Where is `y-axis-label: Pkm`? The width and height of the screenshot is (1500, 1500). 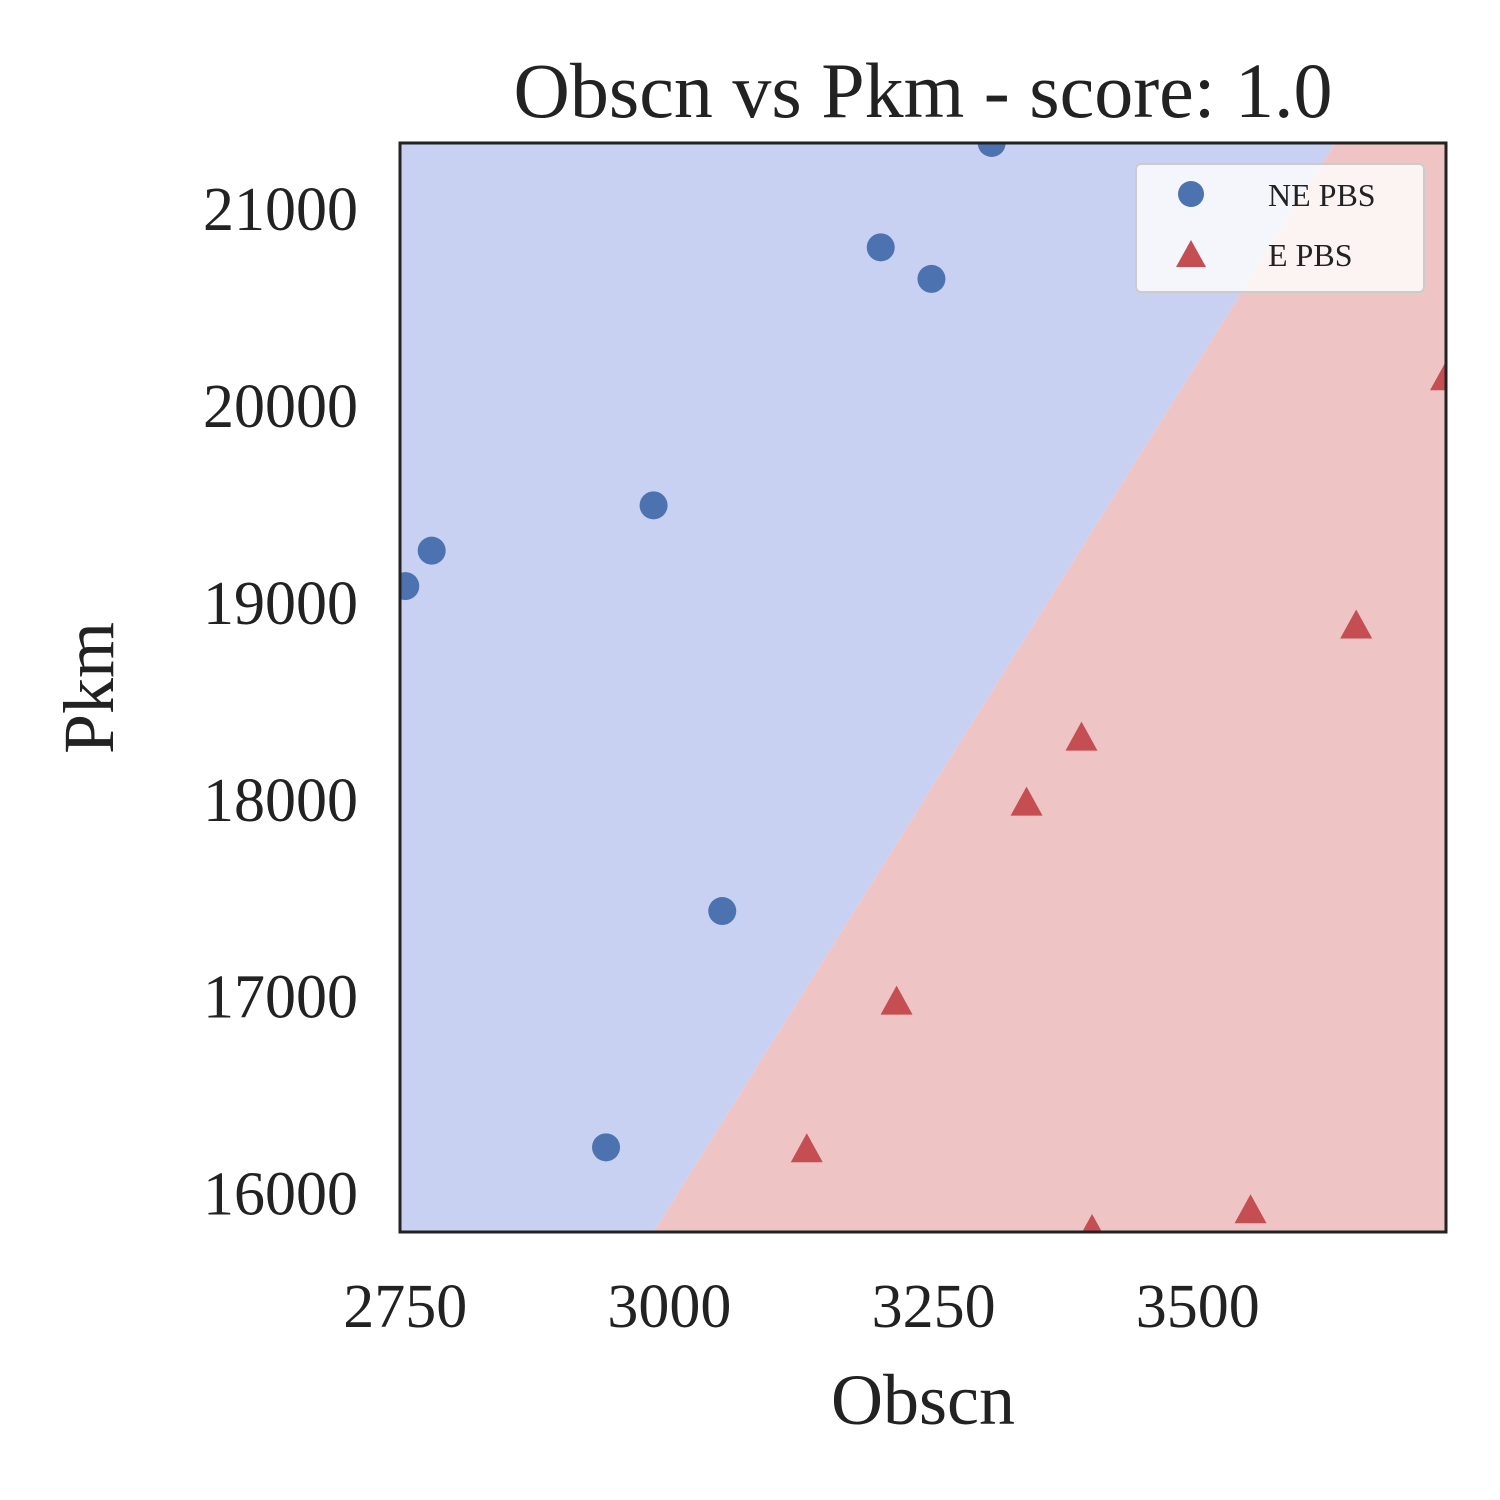
y-axis-label: Pkm is located at coordinates (89, 688).